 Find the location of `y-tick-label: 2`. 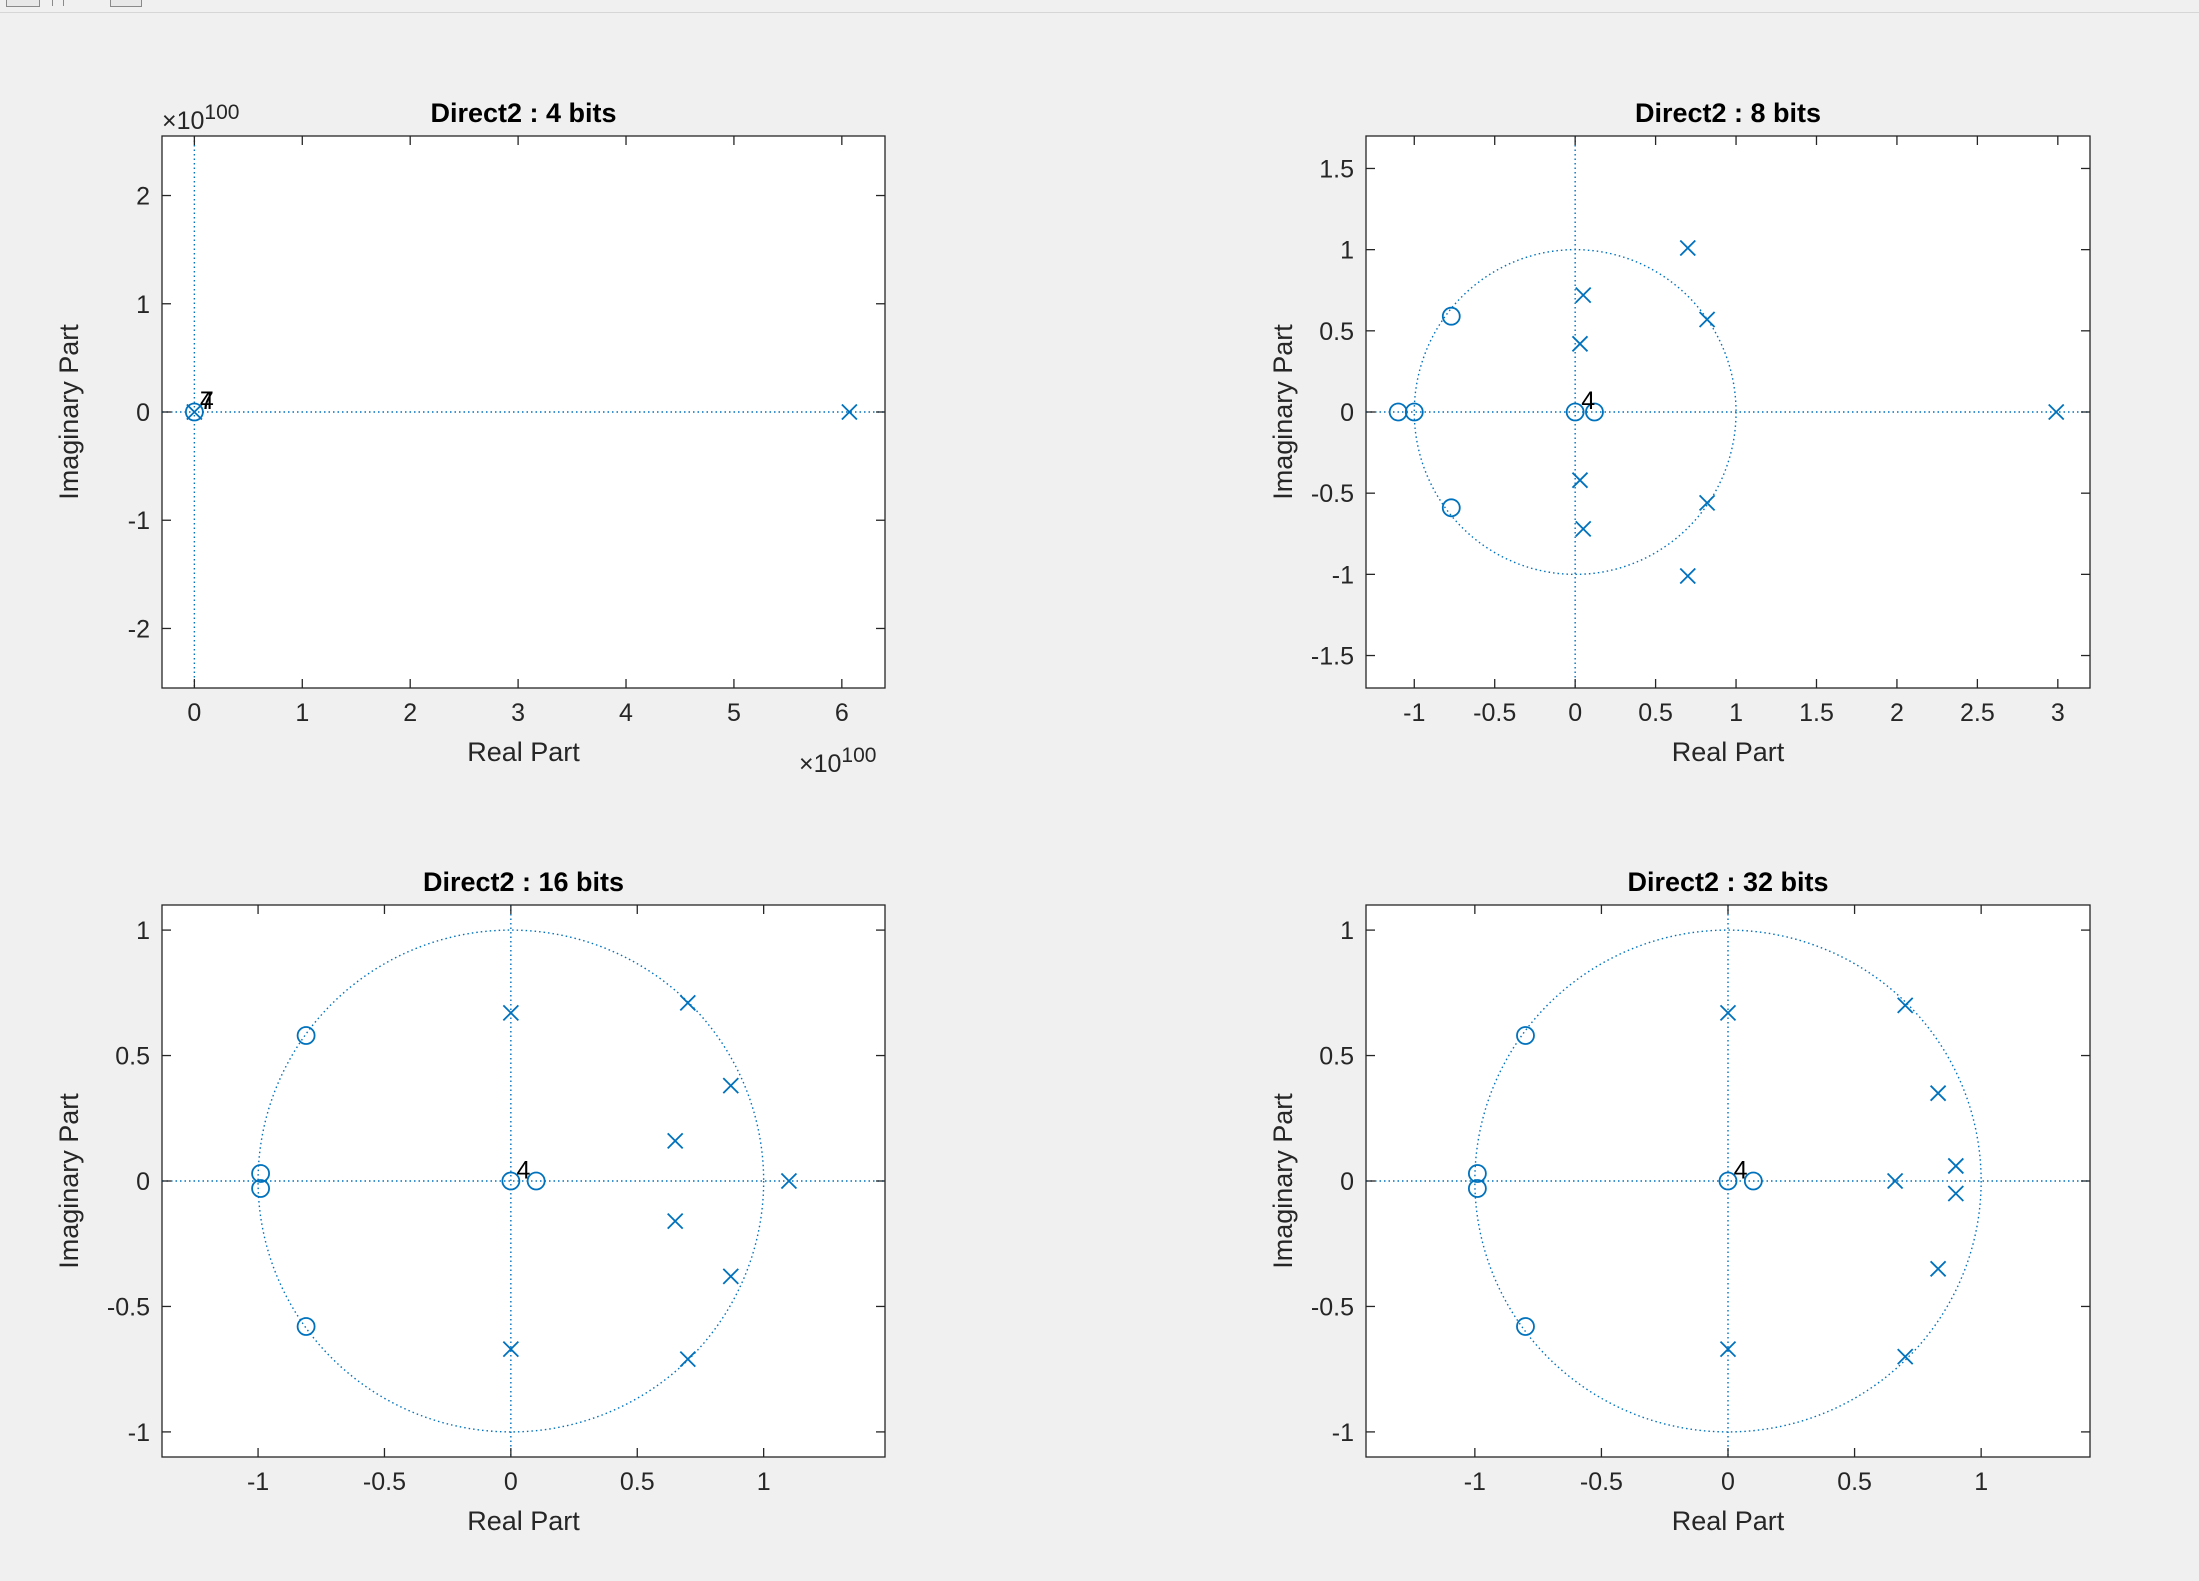

y-tick-label: 2 is located at coordinates (143, 197).